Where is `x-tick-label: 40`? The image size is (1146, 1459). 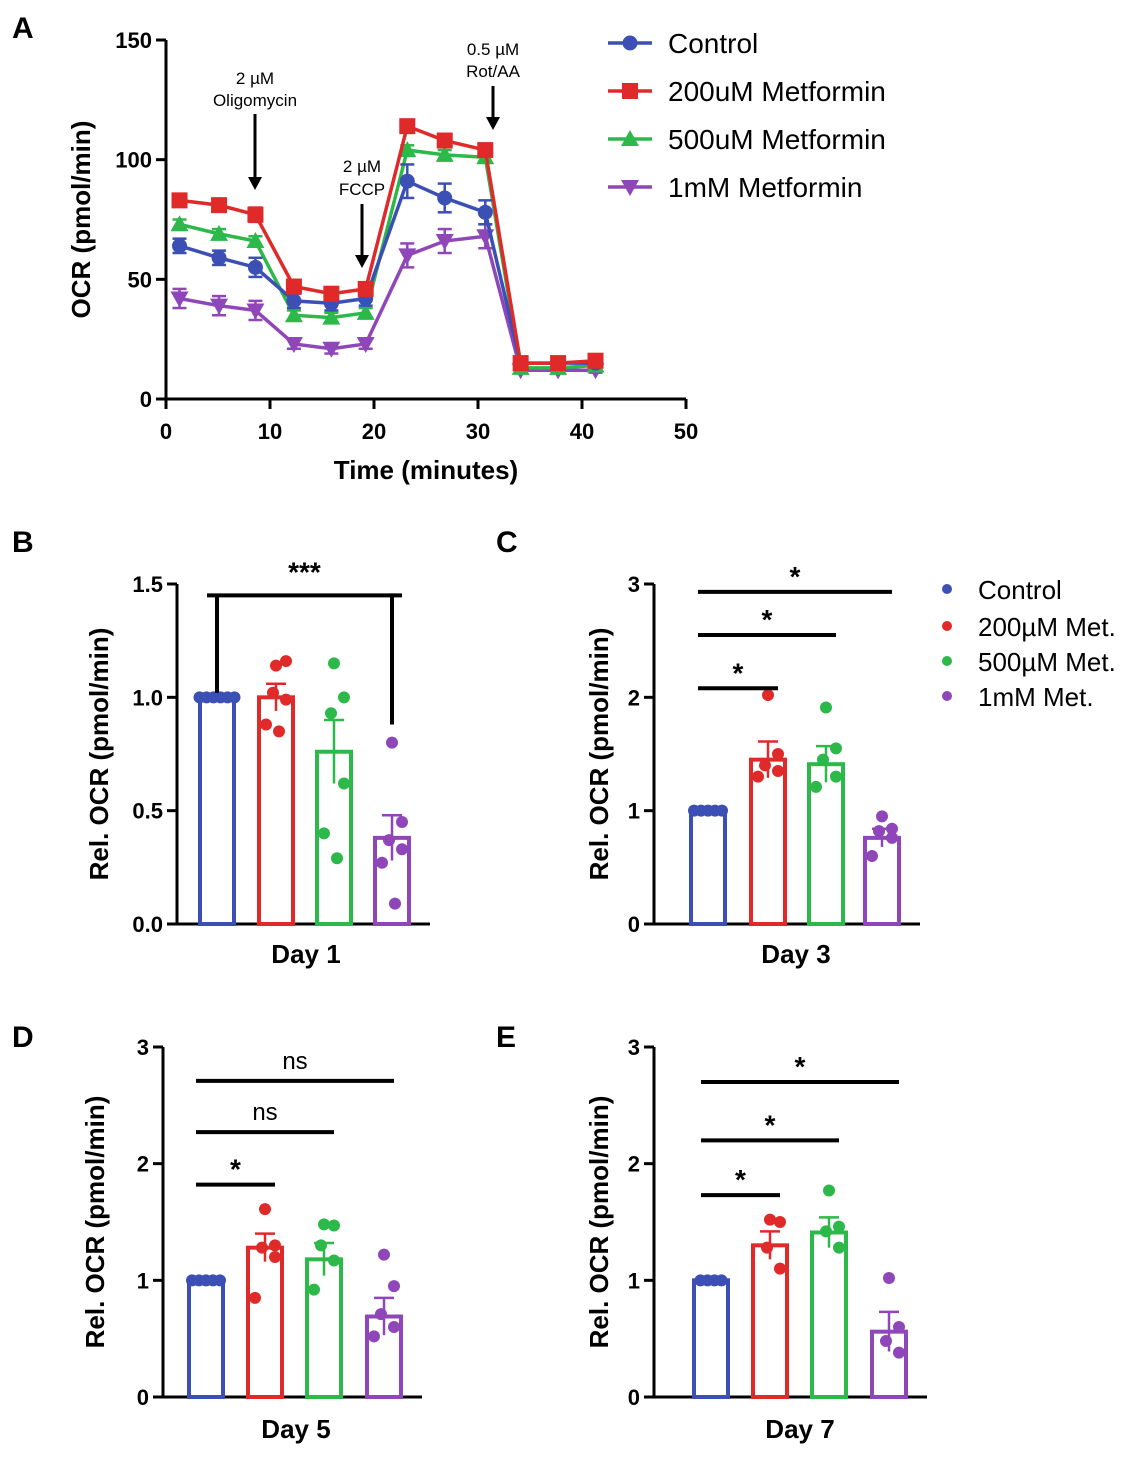
x-tick-label: 40 is located at coordinates (582, 431).